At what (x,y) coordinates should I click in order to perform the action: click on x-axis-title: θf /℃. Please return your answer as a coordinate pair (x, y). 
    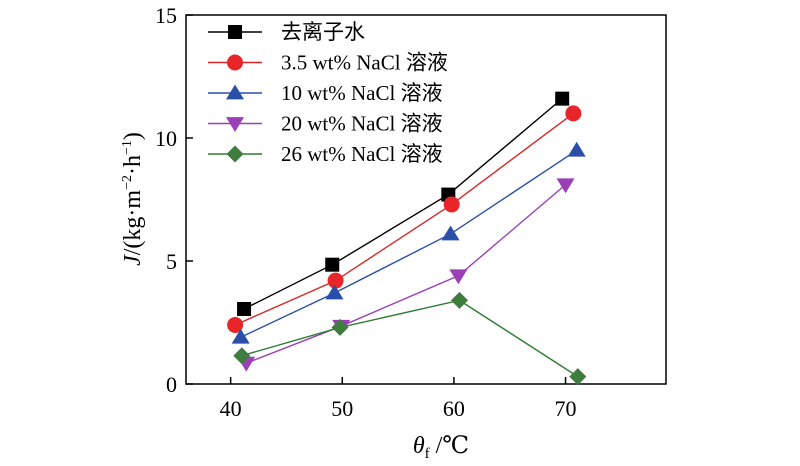
    Looking at the image, I should click on (441, 447).